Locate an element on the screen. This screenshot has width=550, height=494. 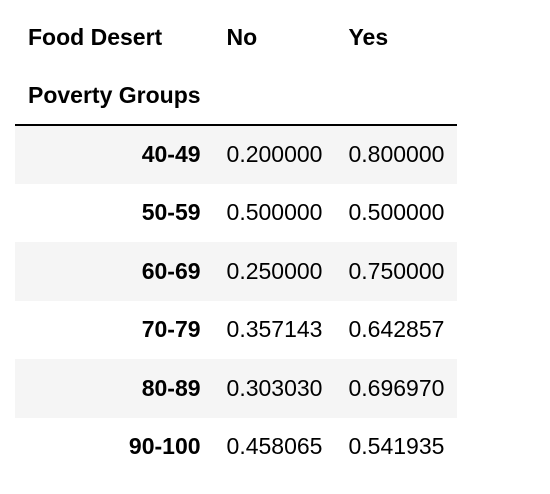
cell-no: 0.303030 is located at coordinates (274, 387).